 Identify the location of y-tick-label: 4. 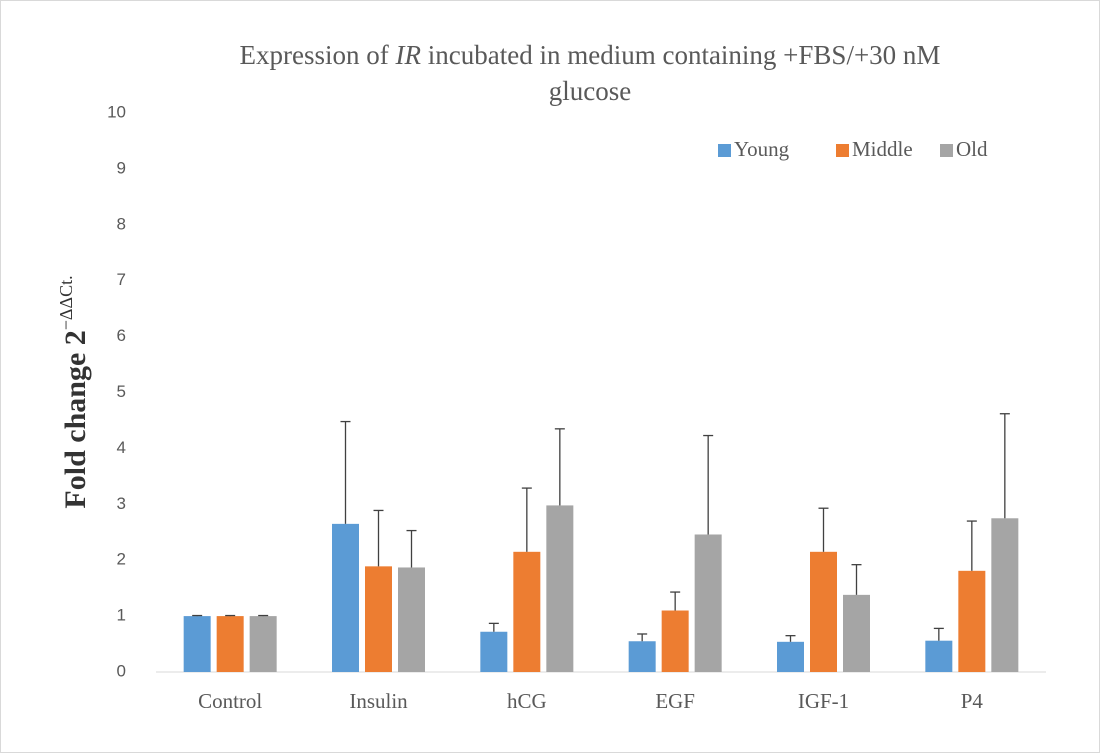
(121, 447).